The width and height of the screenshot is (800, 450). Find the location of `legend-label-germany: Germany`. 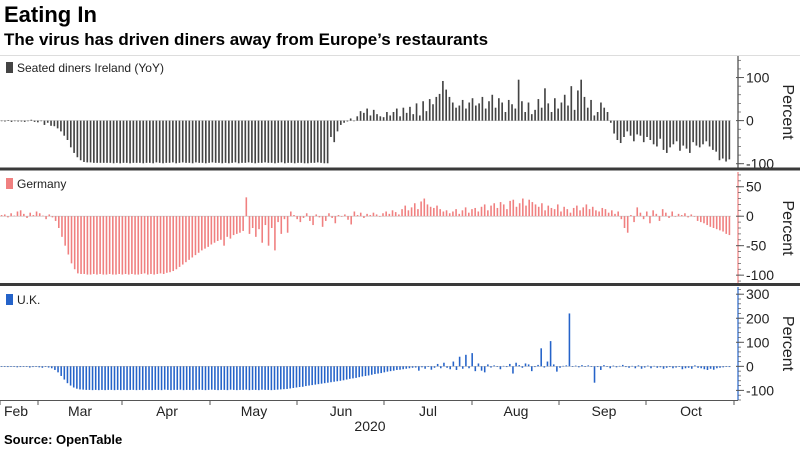

legend-label-germany: Germany is located at coordinates (42, 184).